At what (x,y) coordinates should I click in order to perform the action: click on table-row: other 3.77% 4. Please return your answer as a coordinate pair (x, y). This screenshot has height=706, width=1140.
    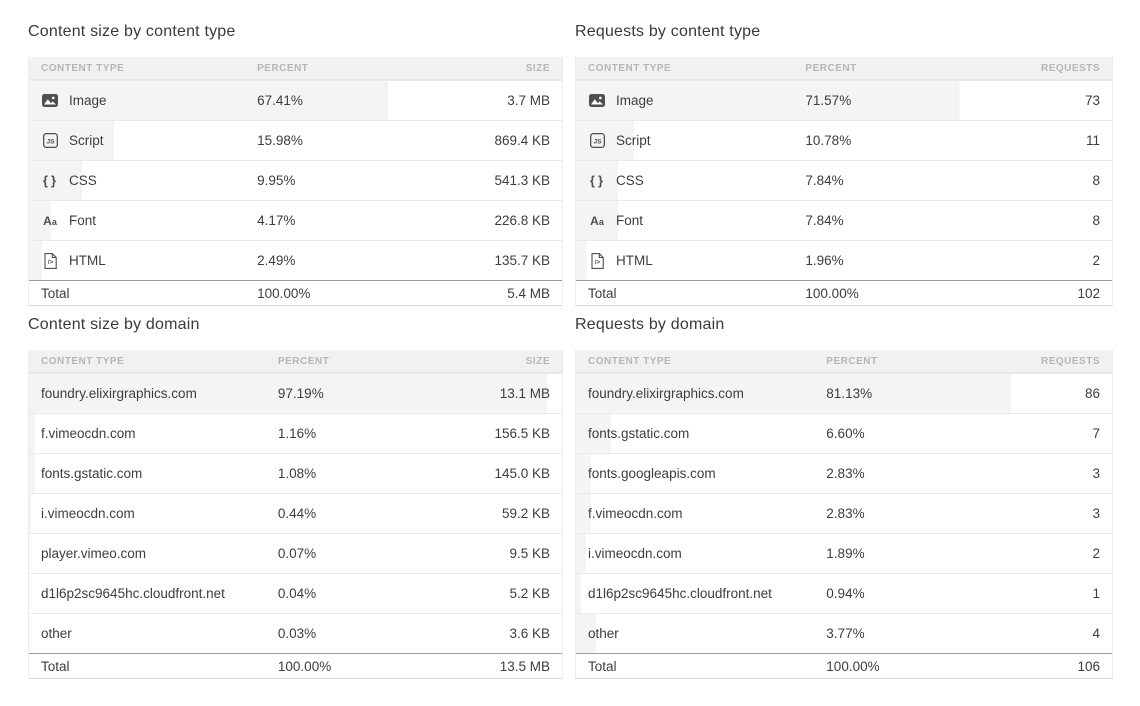
    Looking at the image, I should click on (844, 633).